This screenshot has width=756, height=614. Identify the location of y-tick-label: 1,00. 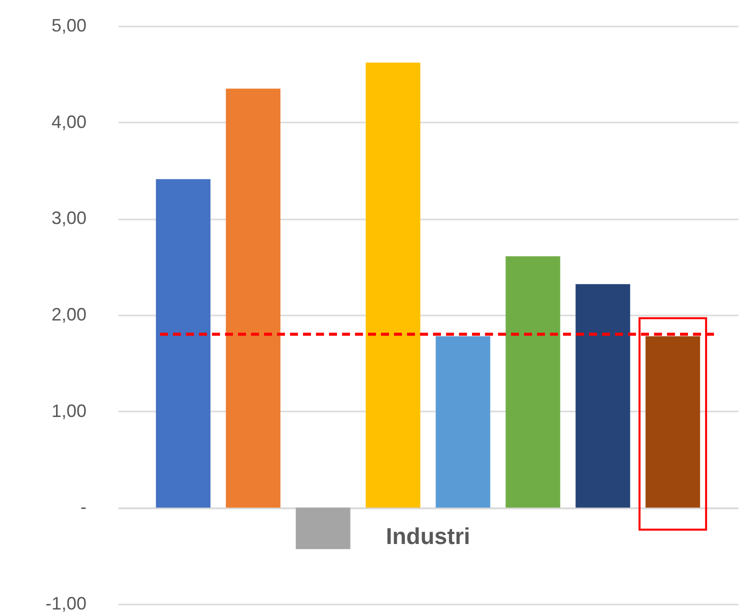
(68, 410).